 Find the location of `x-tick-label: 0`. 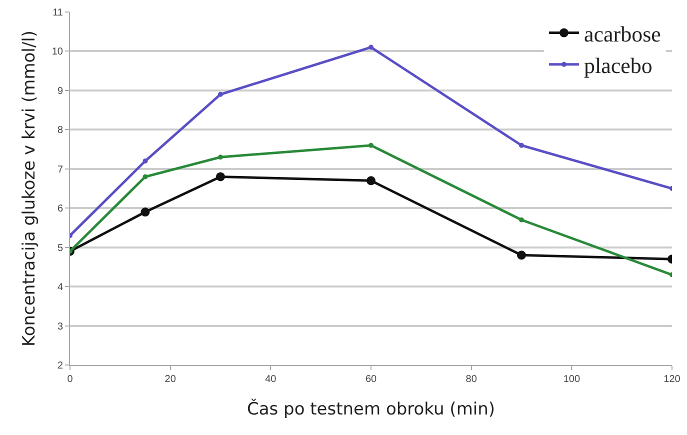

x-tick-label: 0 is located at coordinates (70, 379).